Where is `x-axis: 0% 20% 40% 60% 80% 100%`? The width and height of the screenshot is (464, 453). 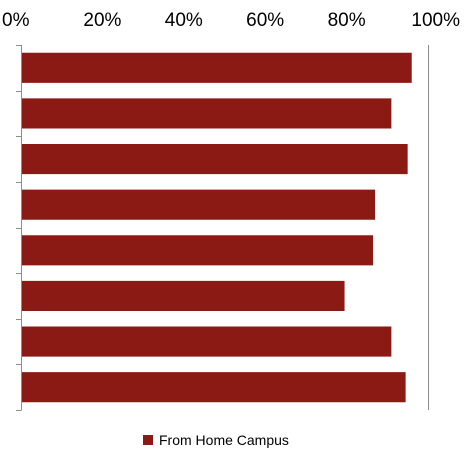
x-axis: 0% 20% 40% 60% 80% 100% is located at coordinates (231, 20).